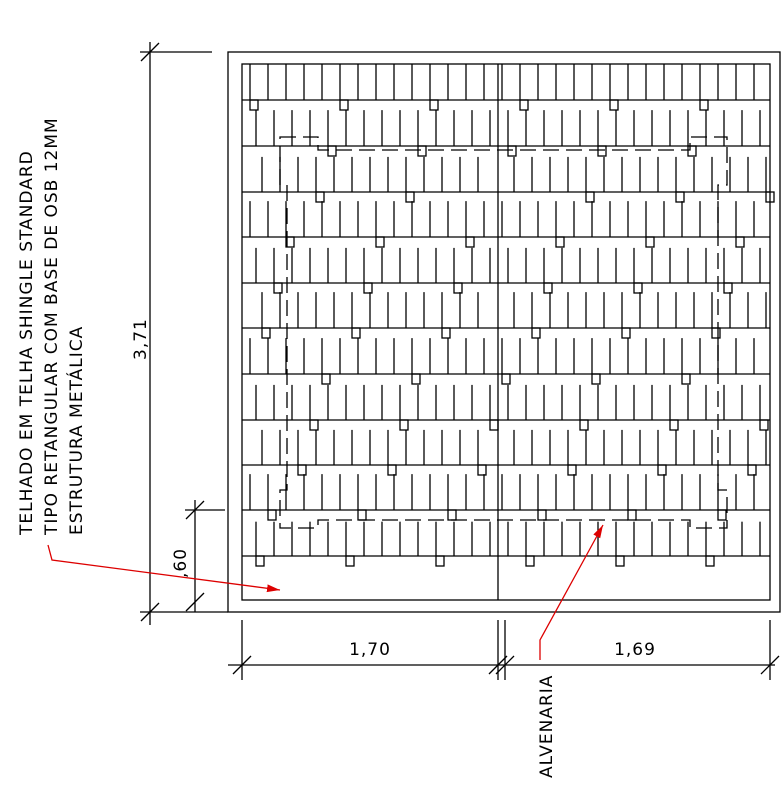  I want to click on note-line: ESTRUTURA METÁLICA, so click(76, 430).